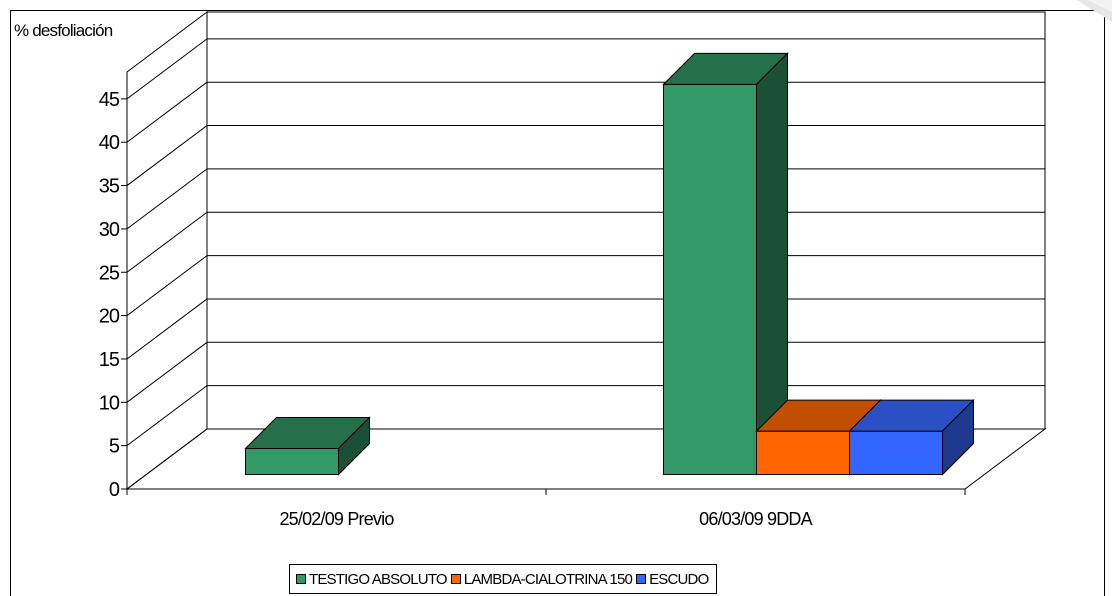 The width and height of the screenshot is (1112, 596). Describe the element at coordinates (548, 579) in the screenshot. I see `legend-label: LAMBDA-CIALOTRINA 150` at that location.